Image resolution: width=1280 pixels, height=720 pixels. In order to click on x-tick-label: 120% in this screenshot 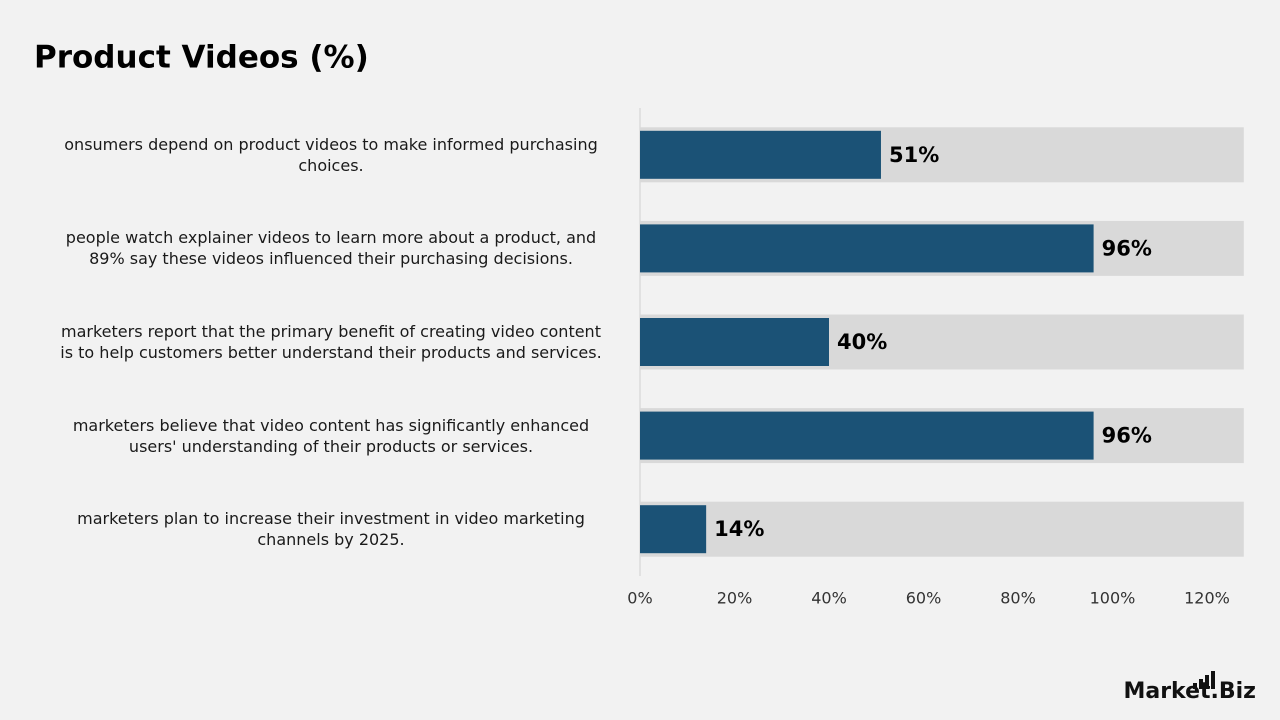, I will do `click(1207, 598)`.